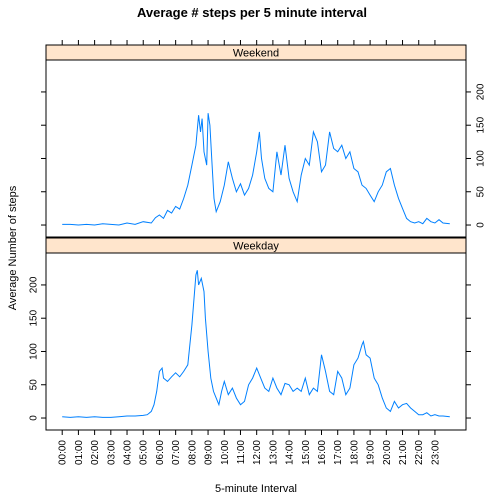 The width and height of the screenshot is (504, 504). Describe the element at coordinates (387, 452) in the screenshot. I see `x-tick-label: 20:00` at that location.